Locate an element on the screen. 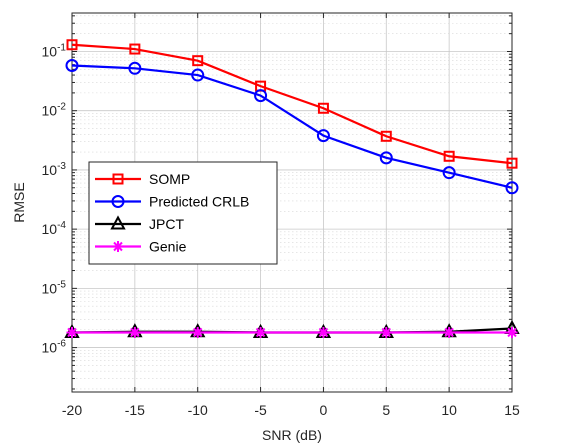 This screenshot has width=565, height=446. y-tick-label: 10⁻⁴ is located at coordinates (54, 228).